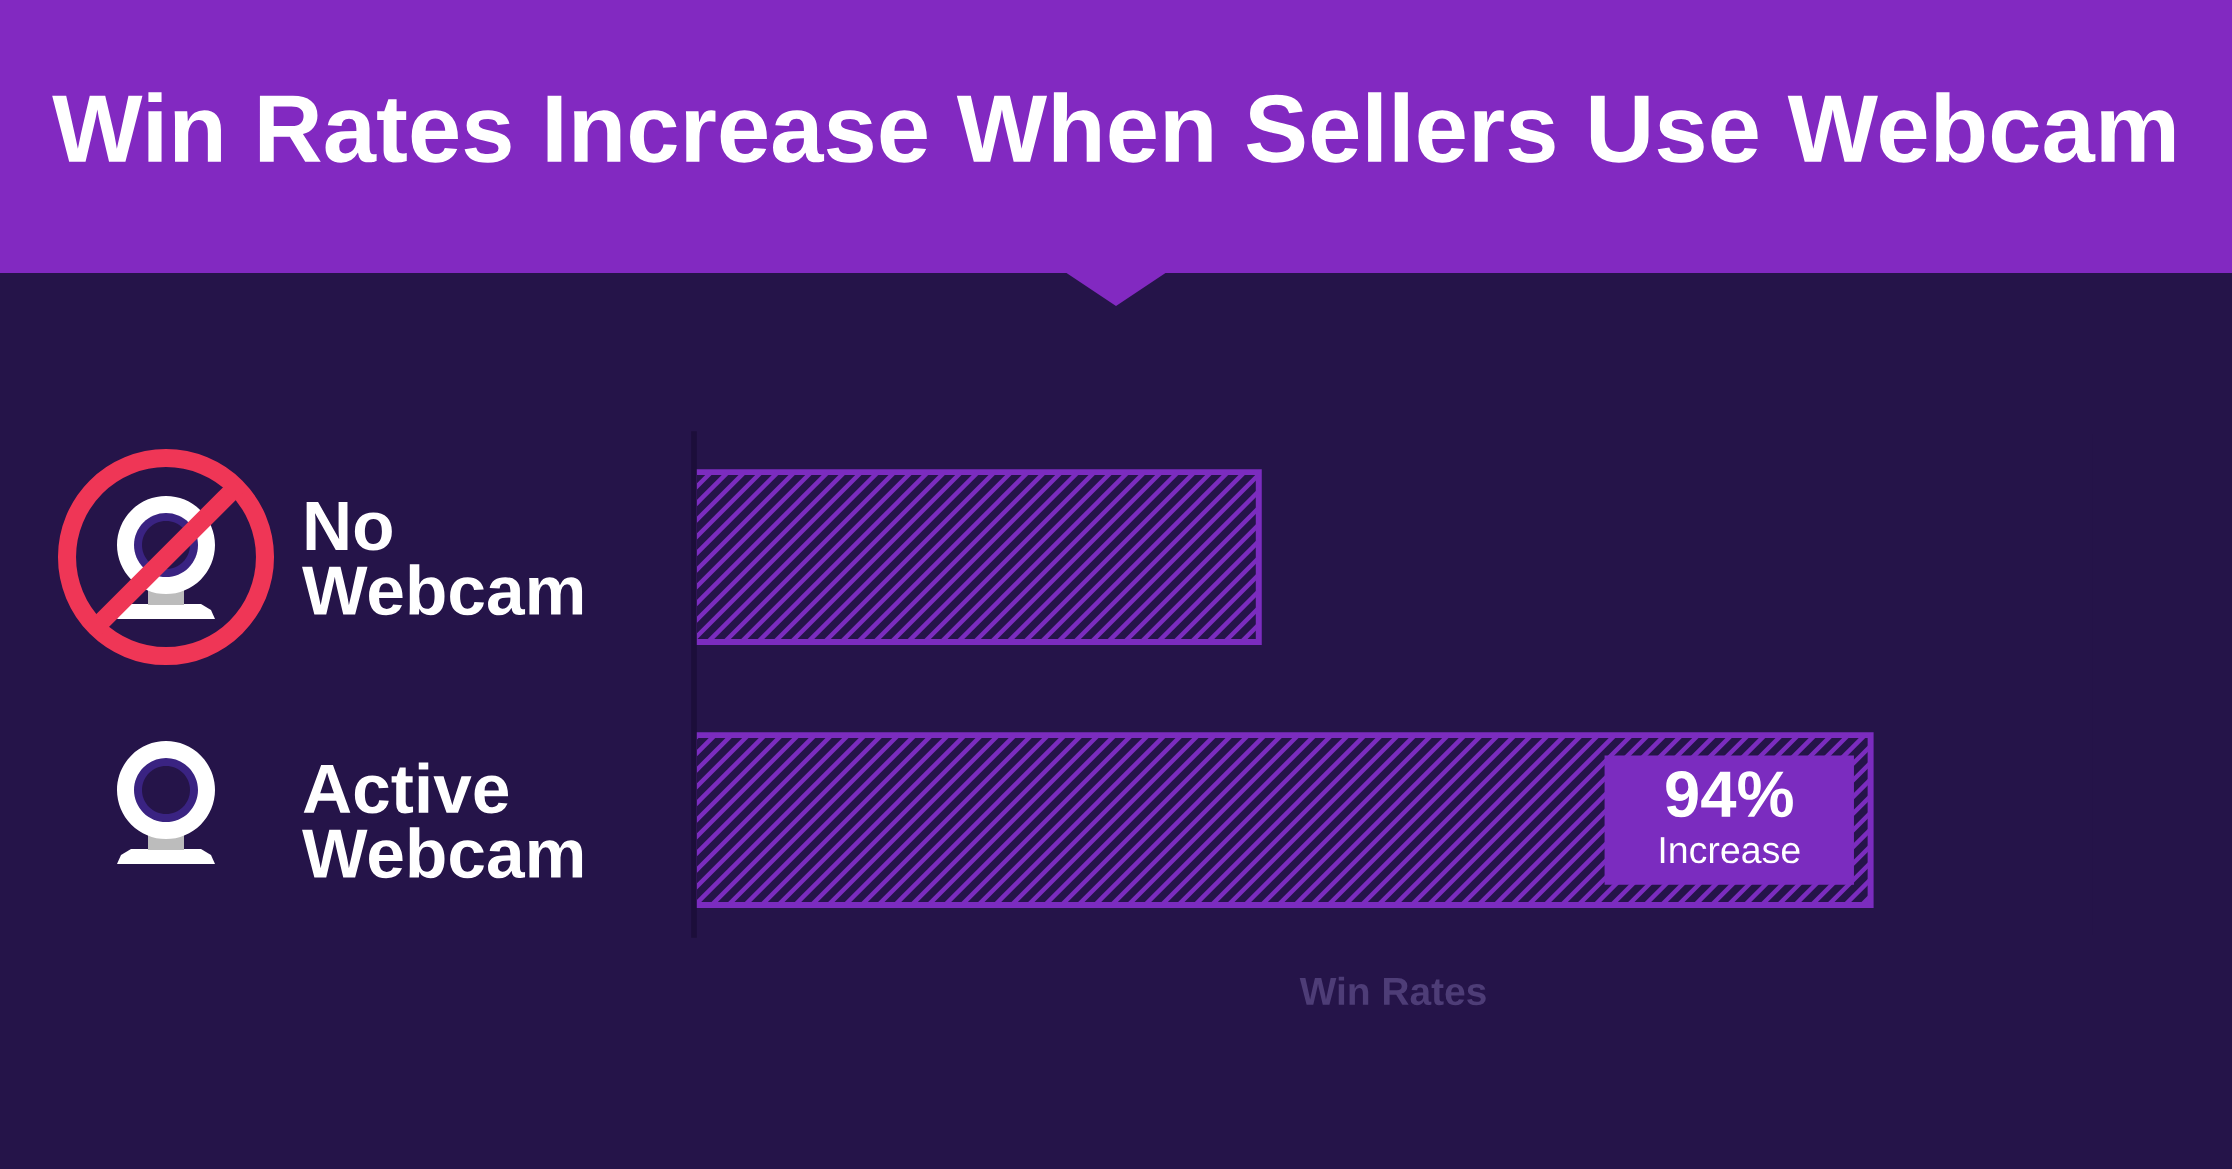 The width and height of the screenshot is (2232, 1169). Describe the element at coordinates (1729, 794) in the screenshot. I see `annotation: 94%` at that location.